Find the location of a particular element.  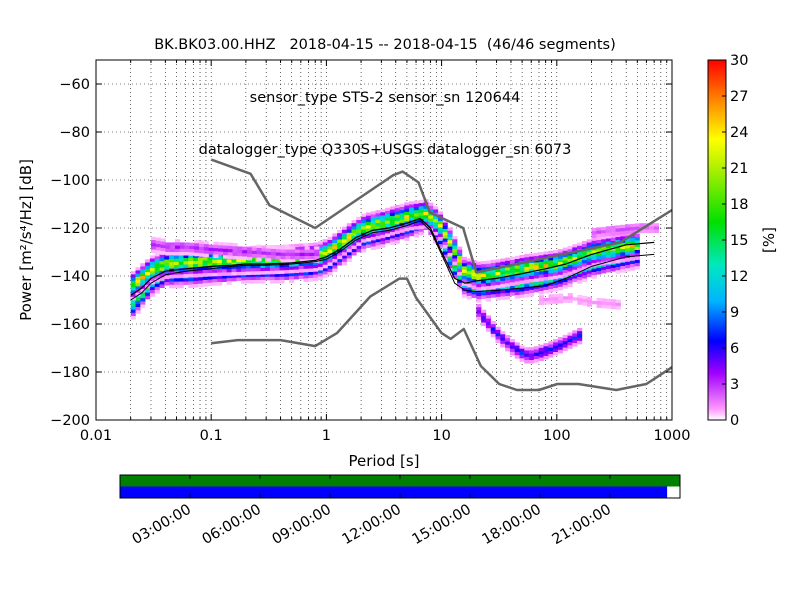

x-tick-label: 1000 is located at coordinates (672, 436).